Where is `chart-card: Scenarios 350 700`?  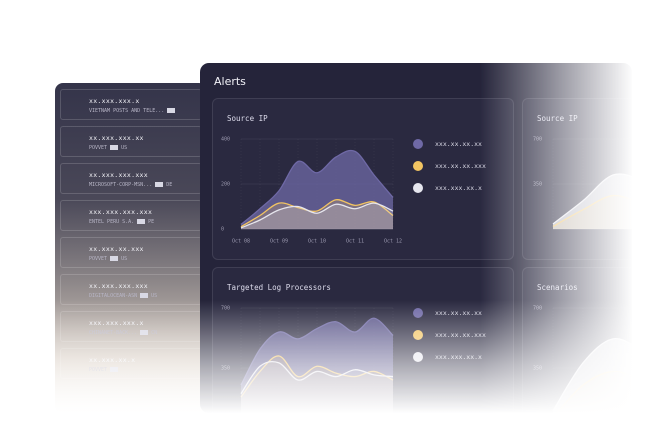 chart-card: Scenarios 350 700 is located at coordinates (577, 340).